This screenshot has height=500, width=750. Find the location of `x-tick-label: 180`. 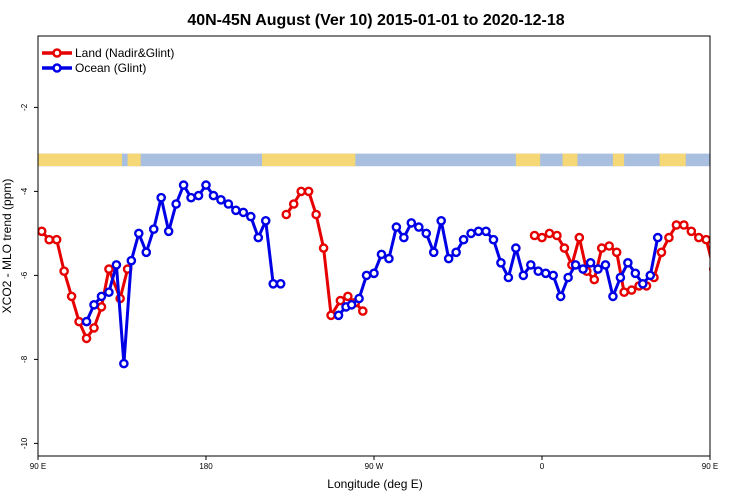

x-tick-label: 180 is located at coordinates (206, 466).